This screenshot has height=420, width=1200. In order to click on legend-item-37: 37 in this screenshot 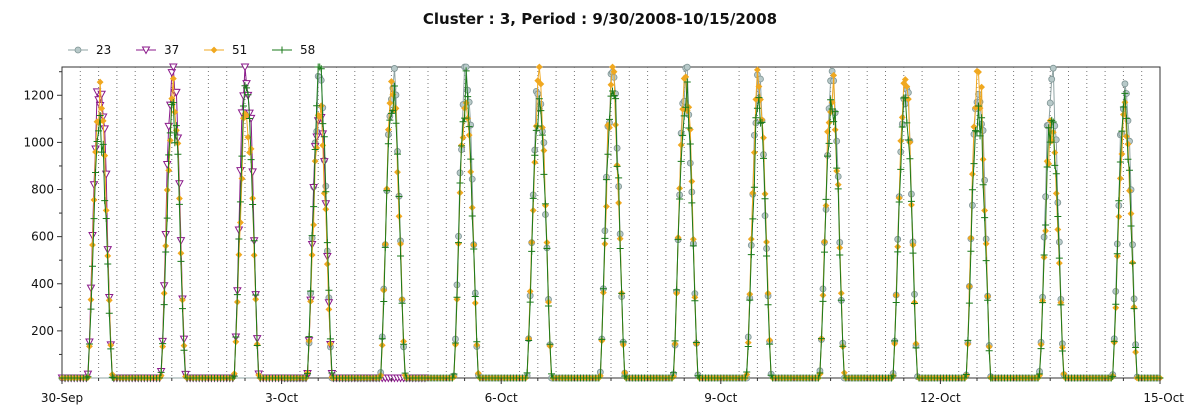, I will do `click(157, 50)`.